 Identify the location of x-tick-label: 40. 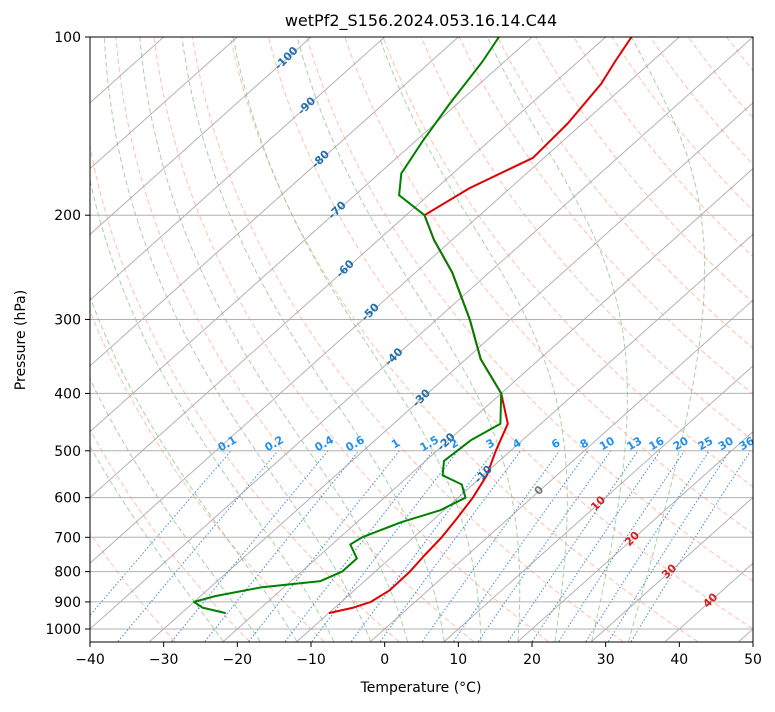
(679, 660).